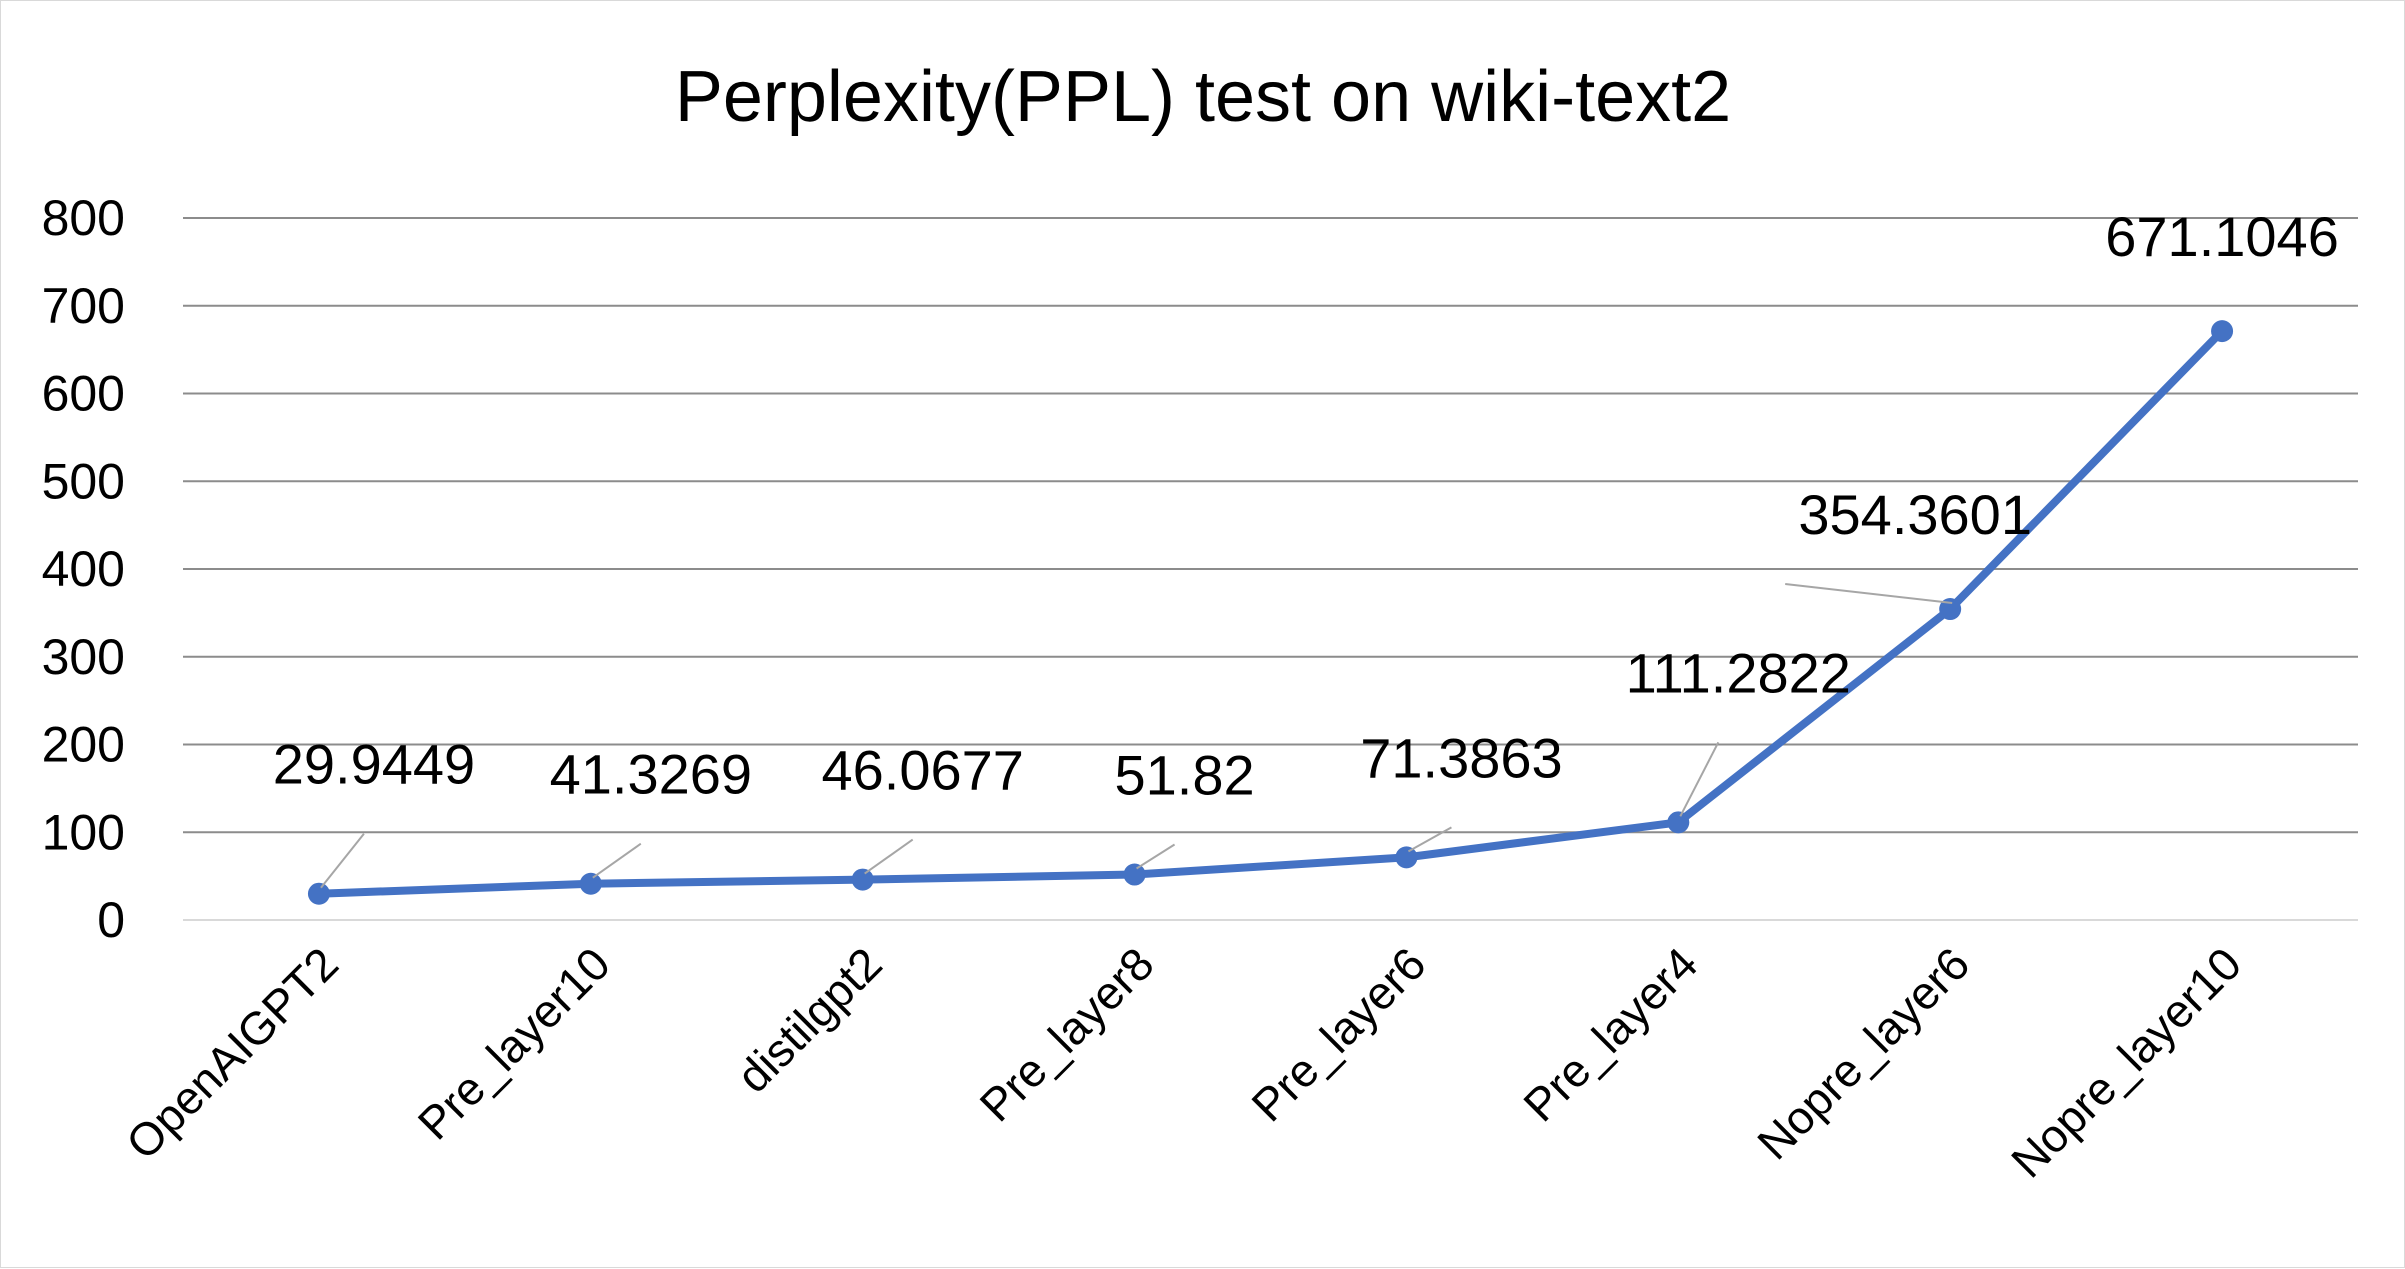 The image size is (2405, 1269). What do you see at coordinates (83, 481) in the screenshot?
I see `y-tick-label: 500` at bounding box center [83, 481].